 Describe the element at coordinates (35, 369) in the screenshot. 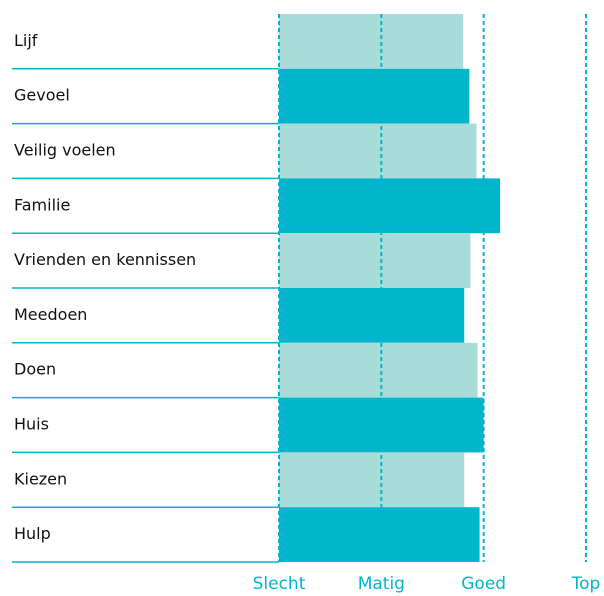

I see `category-label: Doen` at that location.